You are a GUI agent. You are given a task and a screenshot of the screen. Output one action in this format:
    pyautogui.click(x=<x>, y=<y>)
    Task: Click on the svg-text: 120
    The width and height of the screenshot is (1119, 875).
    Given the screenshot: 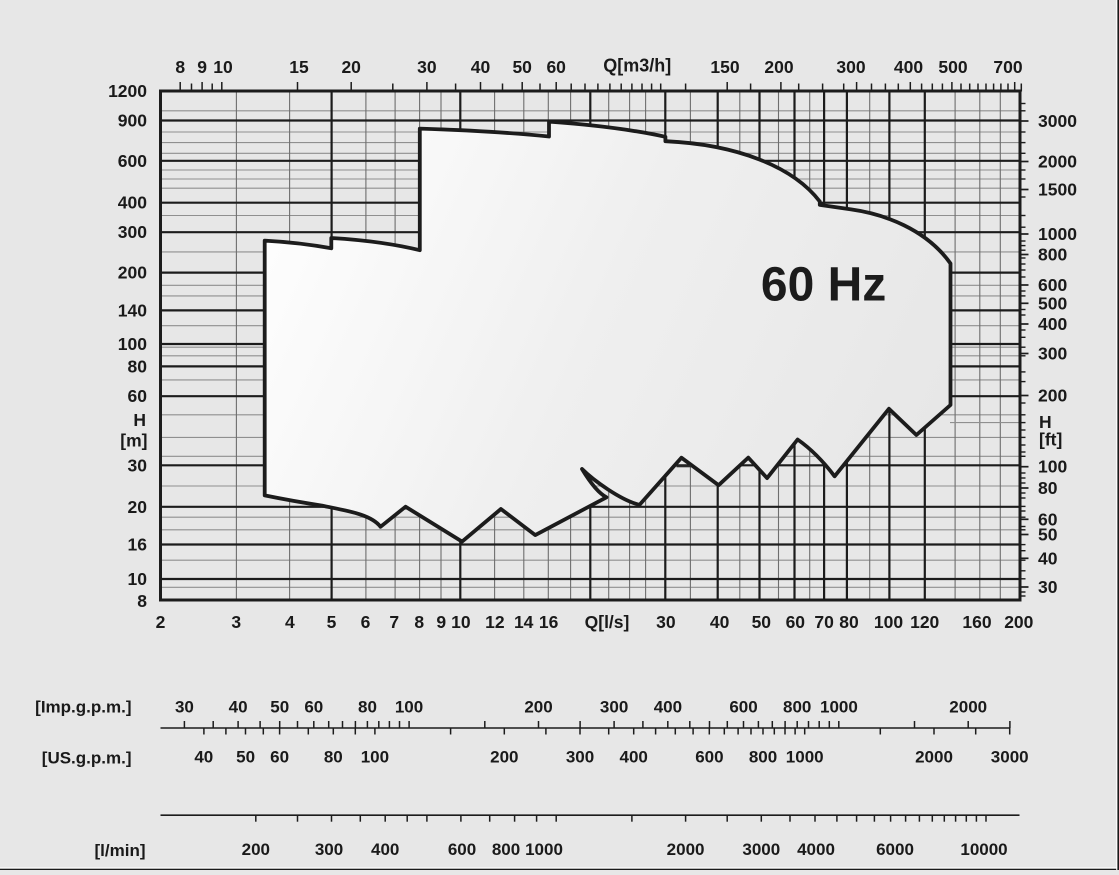 What is the action you would take?
    pyautogui.click(x=924, y=622)
    